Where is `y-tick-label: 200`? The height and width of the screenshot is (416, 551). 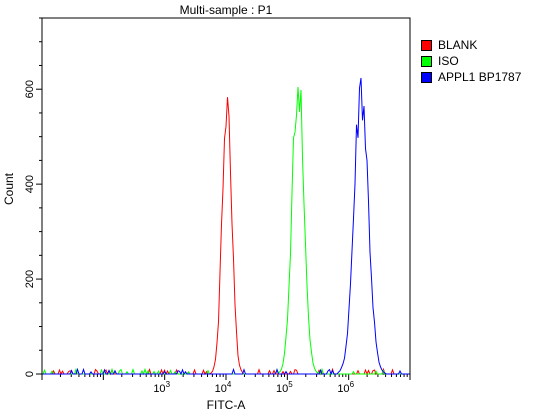
y-tick-label: 200 is located at coordinates (30, 279).